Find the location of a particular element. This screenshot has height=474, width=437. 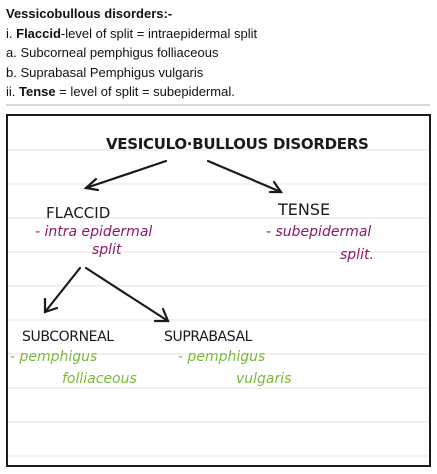

arrow-to-subcorneal is located at coordinates (62, 290).